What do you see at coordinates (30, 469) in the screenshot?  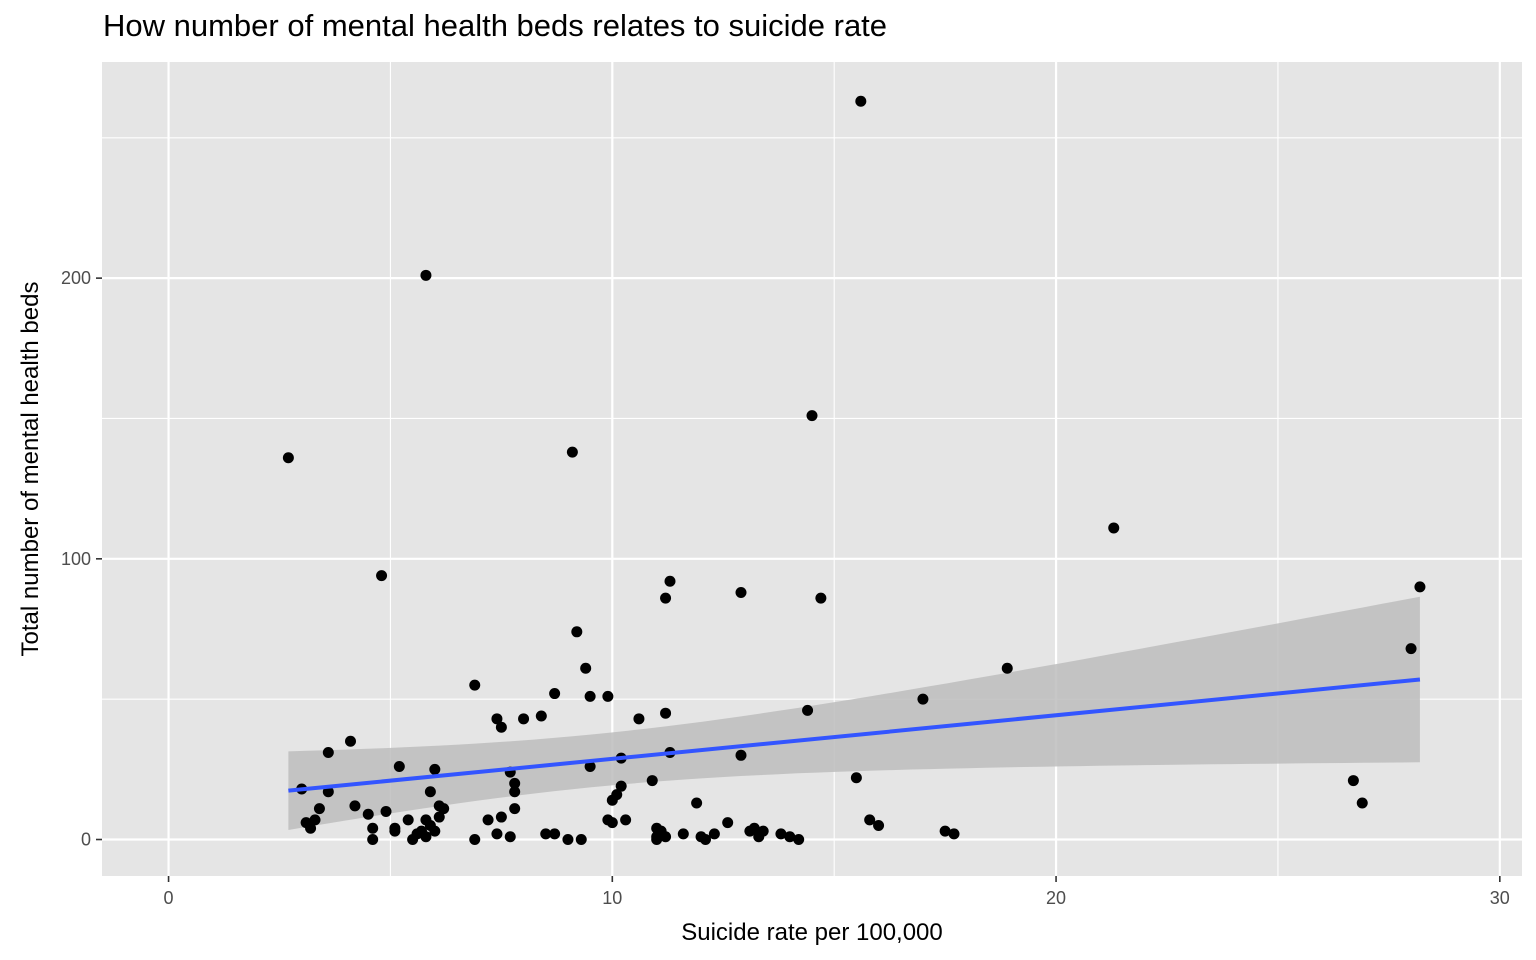 I see `y-axis-title: Total number of mental health beds` at bounding box center [30, 469].